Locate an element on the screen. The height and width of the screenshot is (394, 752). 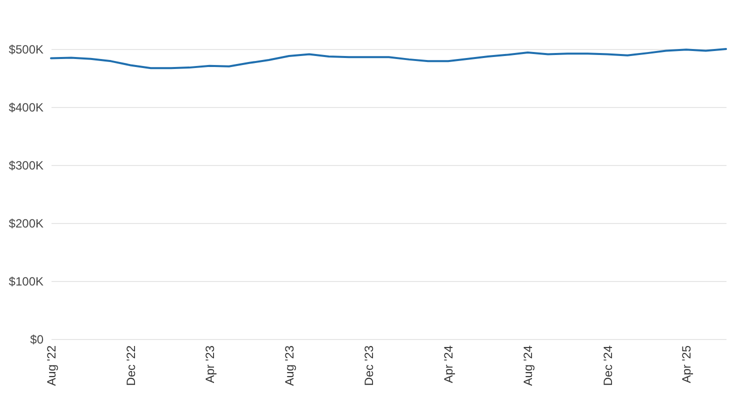
x-tick-label: Apr '24 is located at coordinates (449, 364).